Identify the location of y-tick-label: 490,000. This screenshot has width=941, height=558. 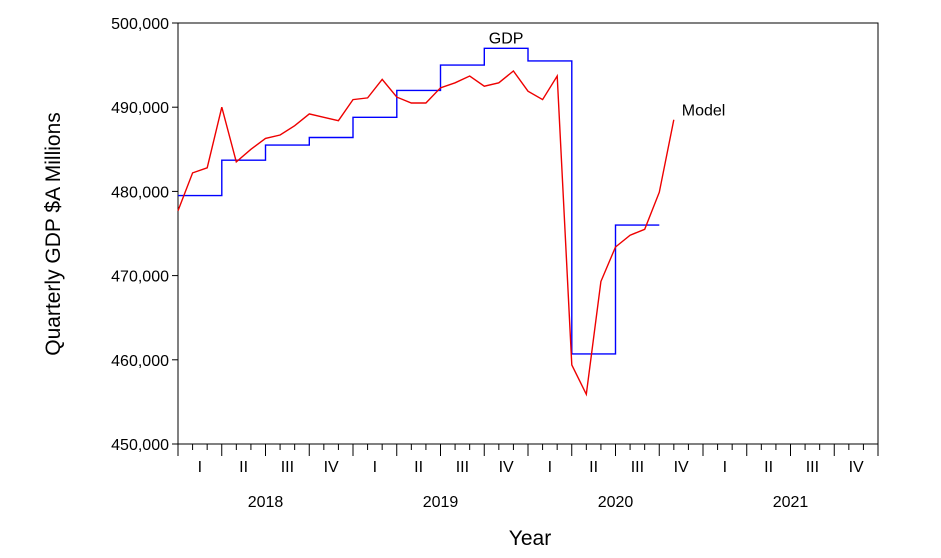
(140, 108).